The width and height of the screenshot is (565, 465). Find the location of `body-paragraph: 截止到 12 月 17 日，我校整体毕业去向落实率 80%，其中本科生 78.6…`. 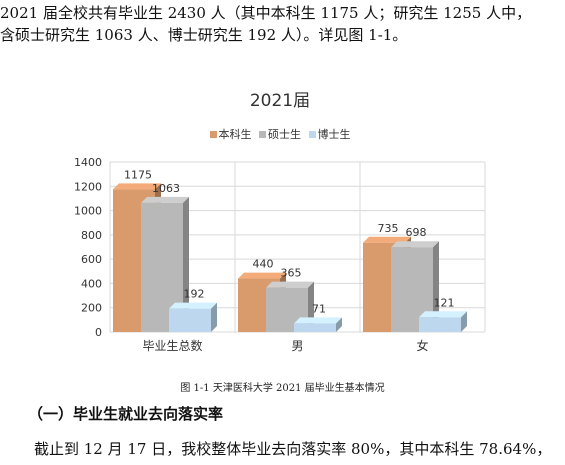

body-paragraph: 截止到 12 月 17 日，我校整体毕业去向落实率 80%，其中本科生 78.6… is located at coordinates (293, 449).